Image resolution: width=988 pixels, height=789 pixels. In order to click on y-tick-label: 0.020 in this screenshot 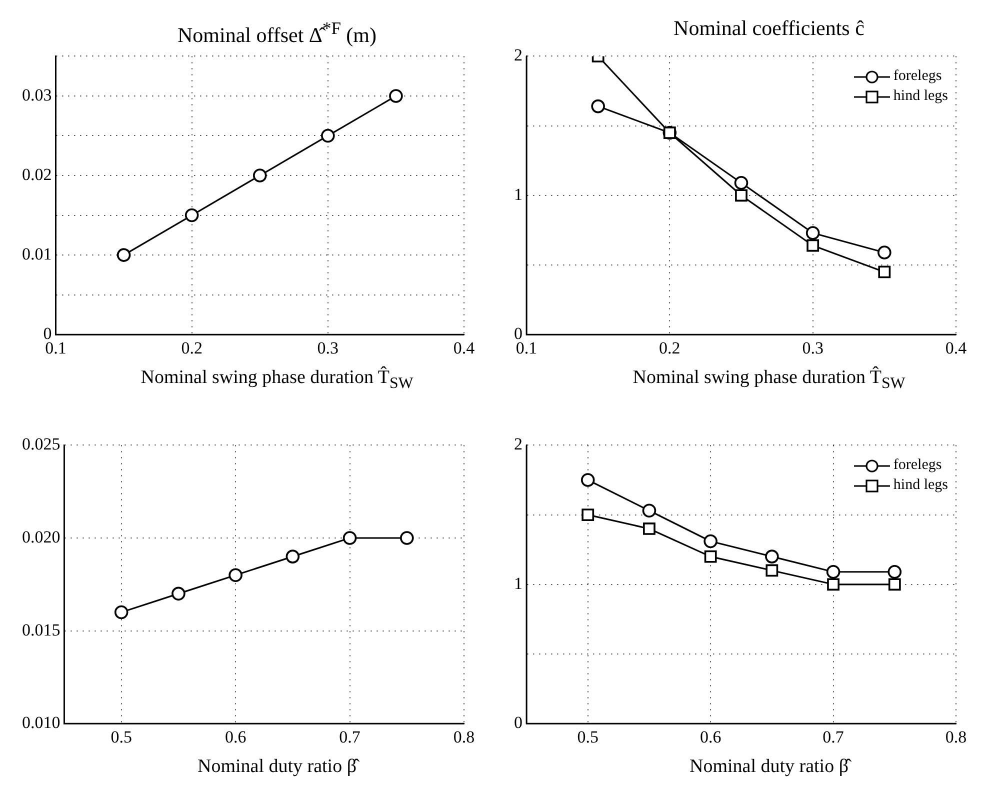, I will do `click(41, 536)`.